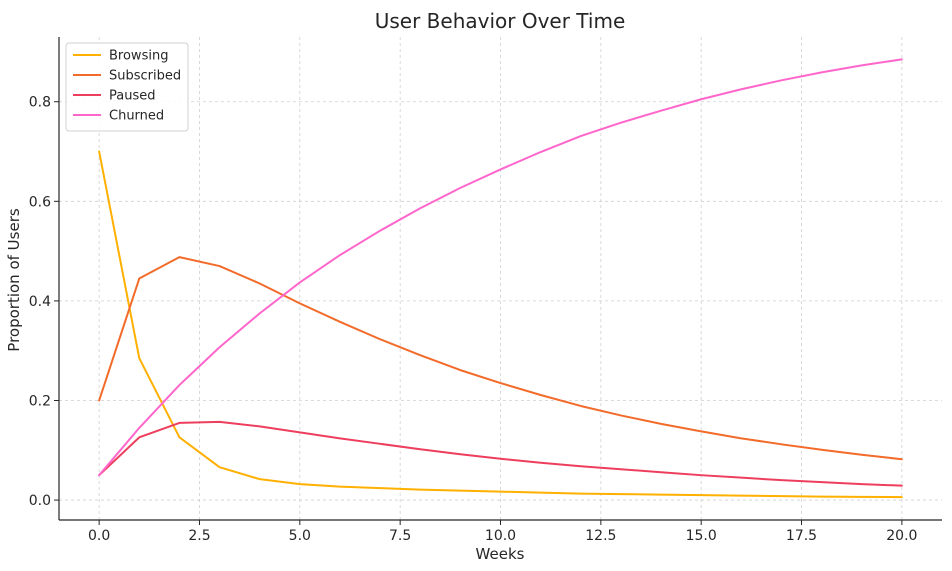  I want to click on legend-label-subscribed: Subscribed, so click(145, 76).